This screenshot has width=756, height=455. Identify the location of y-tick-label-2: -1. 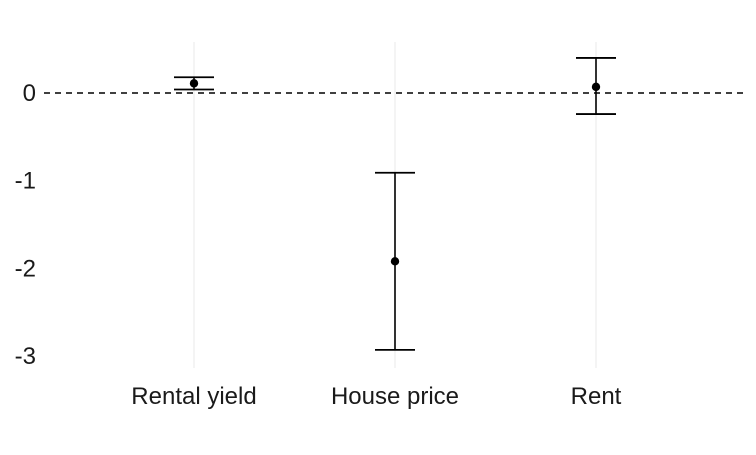
(25, 181).